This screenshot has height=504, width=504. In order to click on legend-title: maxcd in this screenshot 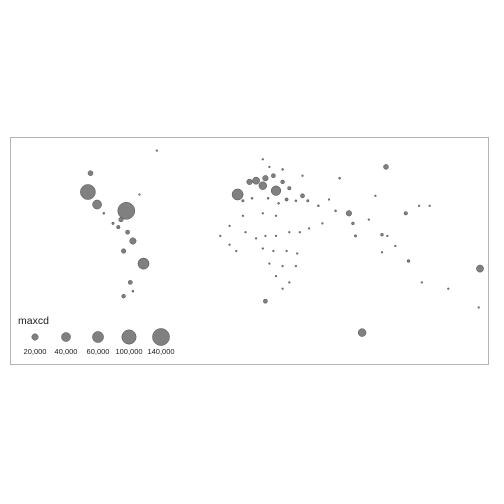, I will do `click(33, 321)`.